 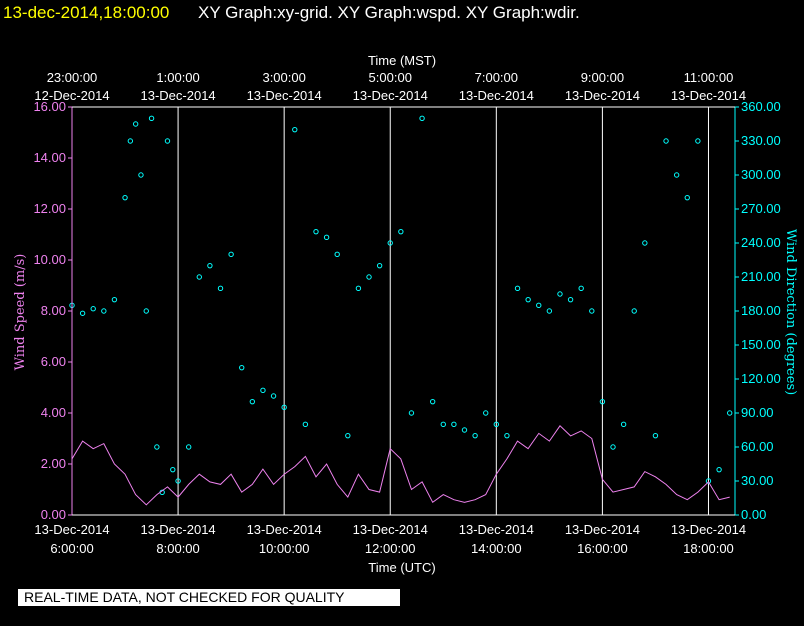 I want to click on y-right-tick-label: 0.00, so click(x=753, y=514).